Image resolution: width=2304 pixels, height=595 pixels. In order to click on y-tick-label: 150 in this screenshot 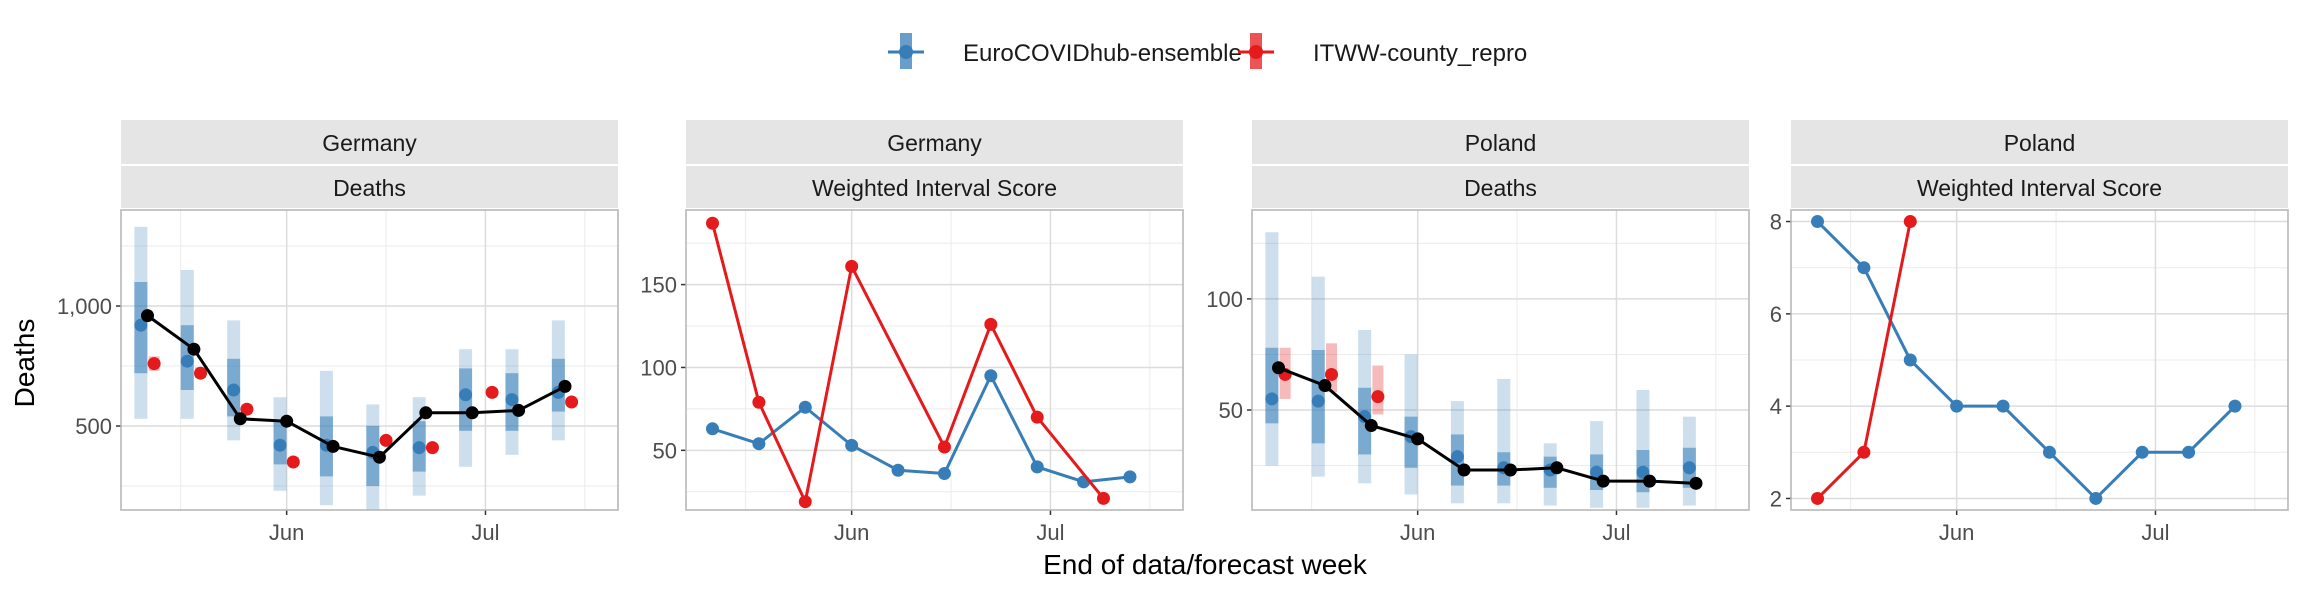, I will do `click(658, 285)`.